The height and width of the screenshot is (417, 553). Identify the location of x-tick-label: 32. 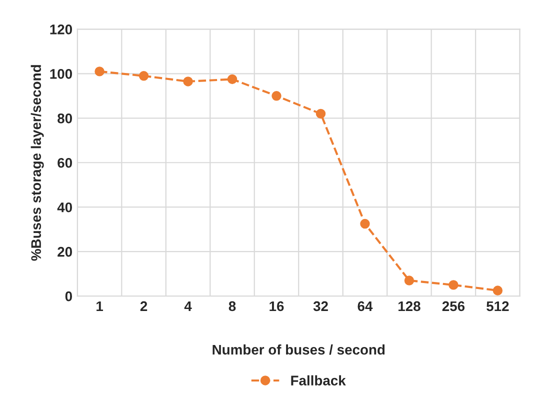
(320, 306).